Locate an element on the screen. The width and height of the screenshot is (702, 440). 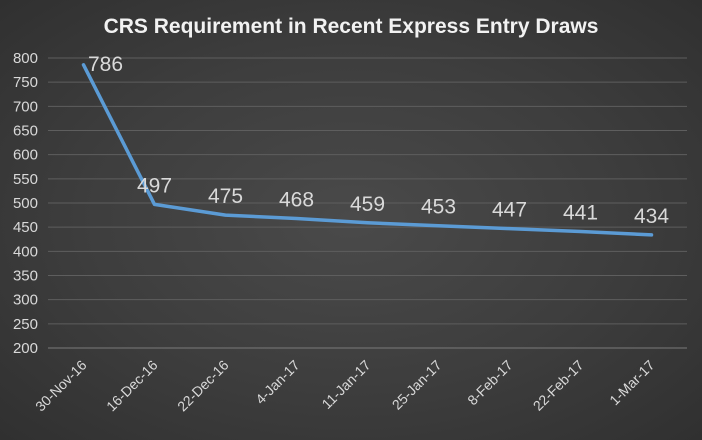
x-tick-label: 16-Dec-16 is located at coordinates (132, 386).